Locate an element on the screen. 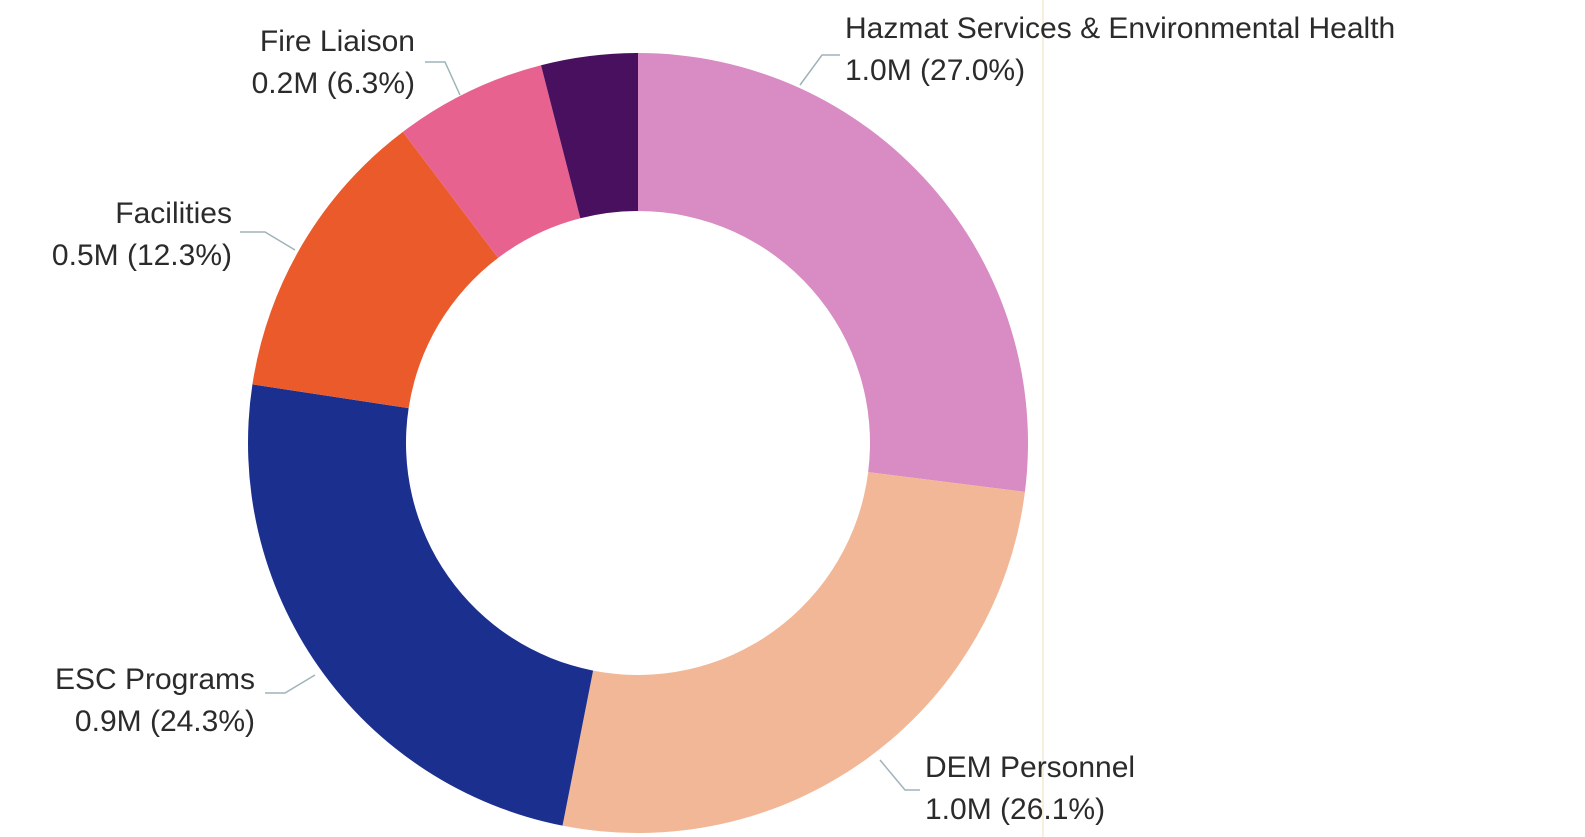 The height and width of the screenshot is (837, 1585). slice-label: ESC Programs is located at coordinates (155, 679).